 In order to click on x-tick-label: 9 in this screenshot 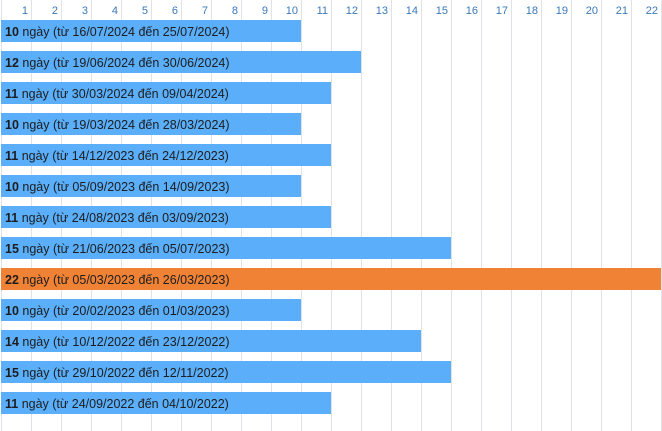, I will do `click(265, 11)`.